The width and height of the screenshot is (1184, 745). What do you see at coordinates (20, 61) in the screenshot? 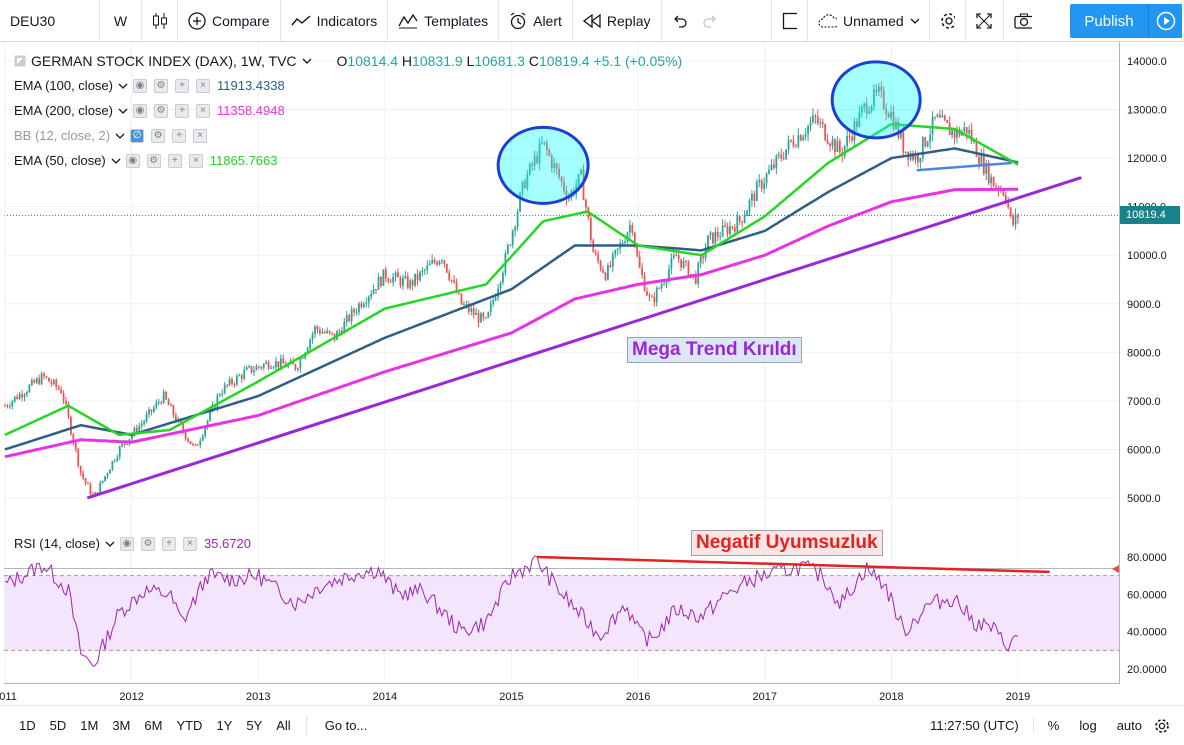
I see `collapse-icon` at bounding box center [20, 61].